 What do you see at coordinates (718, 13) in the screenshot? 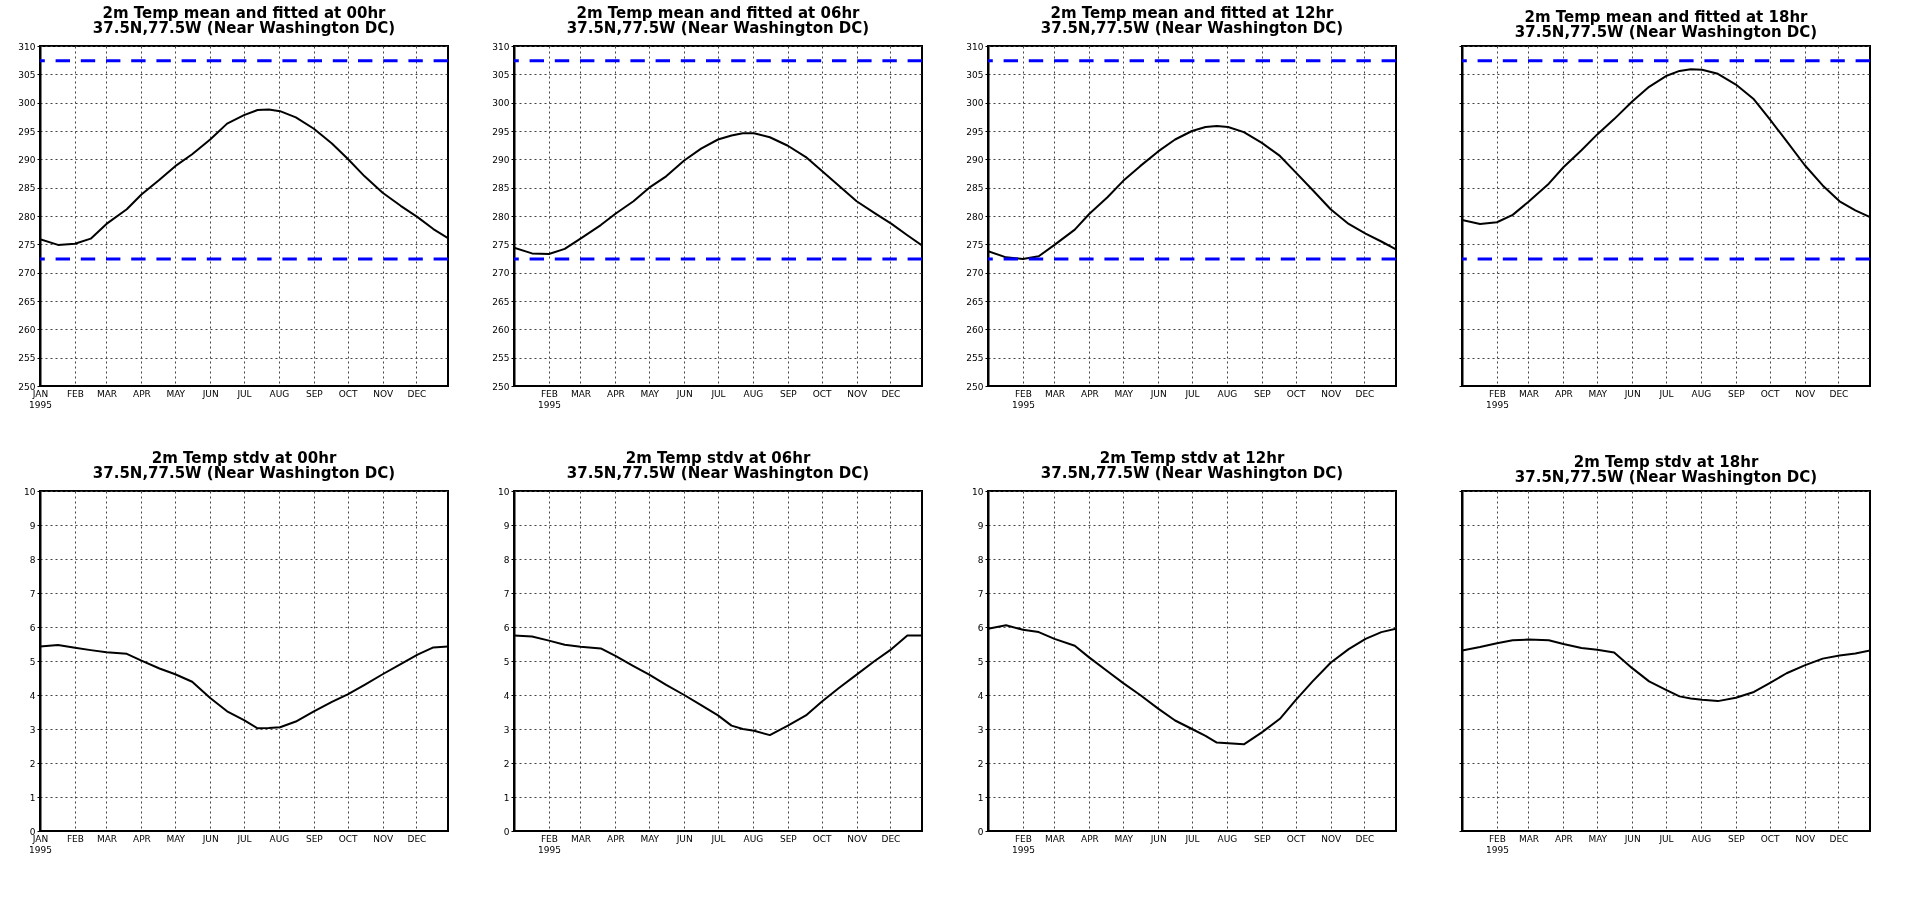
I see `chart-title: 2m Temp mean and fitted at 06hr` at bounding box center [718, 13].